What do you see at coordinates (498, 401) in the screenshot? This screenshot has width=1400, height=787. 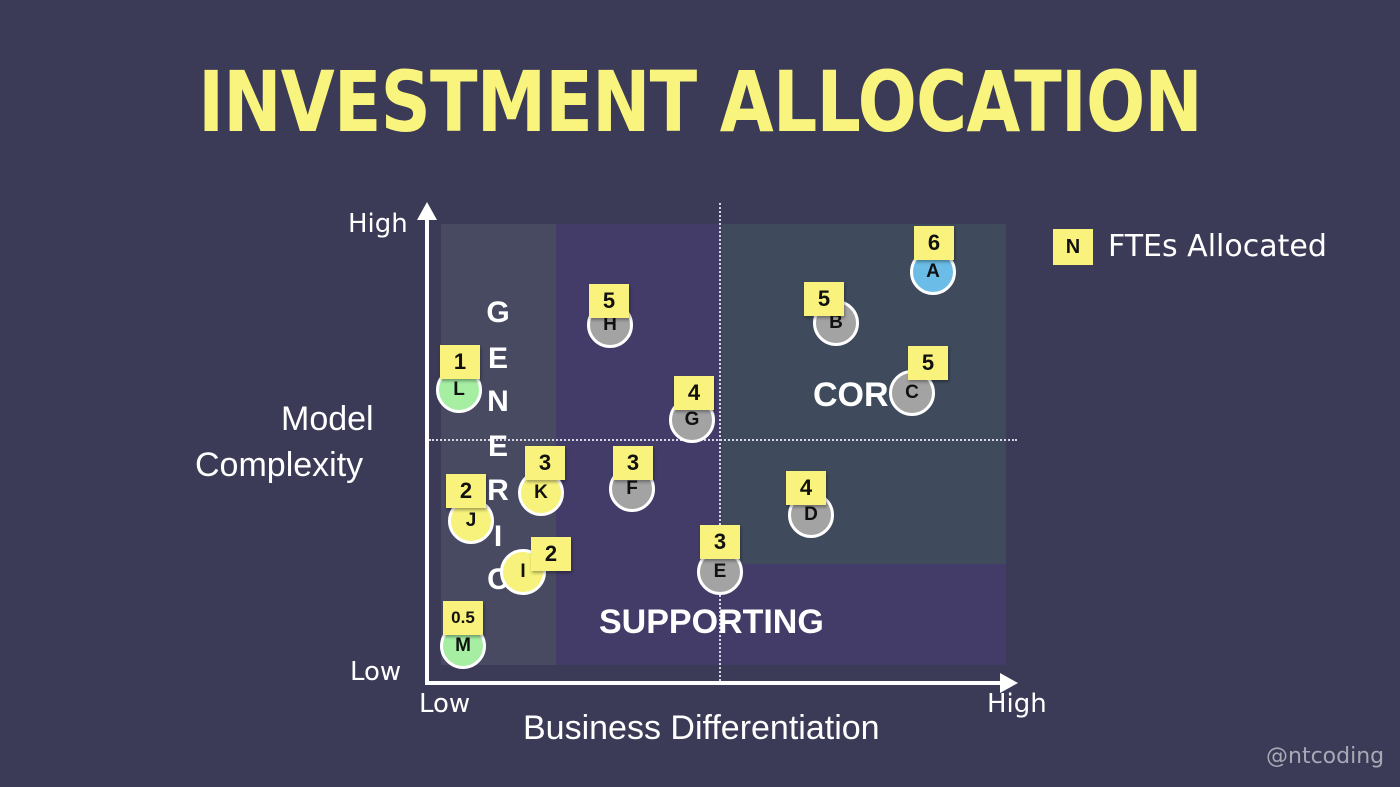 I see `generic-letter: N` at bounding box center [498, 401].